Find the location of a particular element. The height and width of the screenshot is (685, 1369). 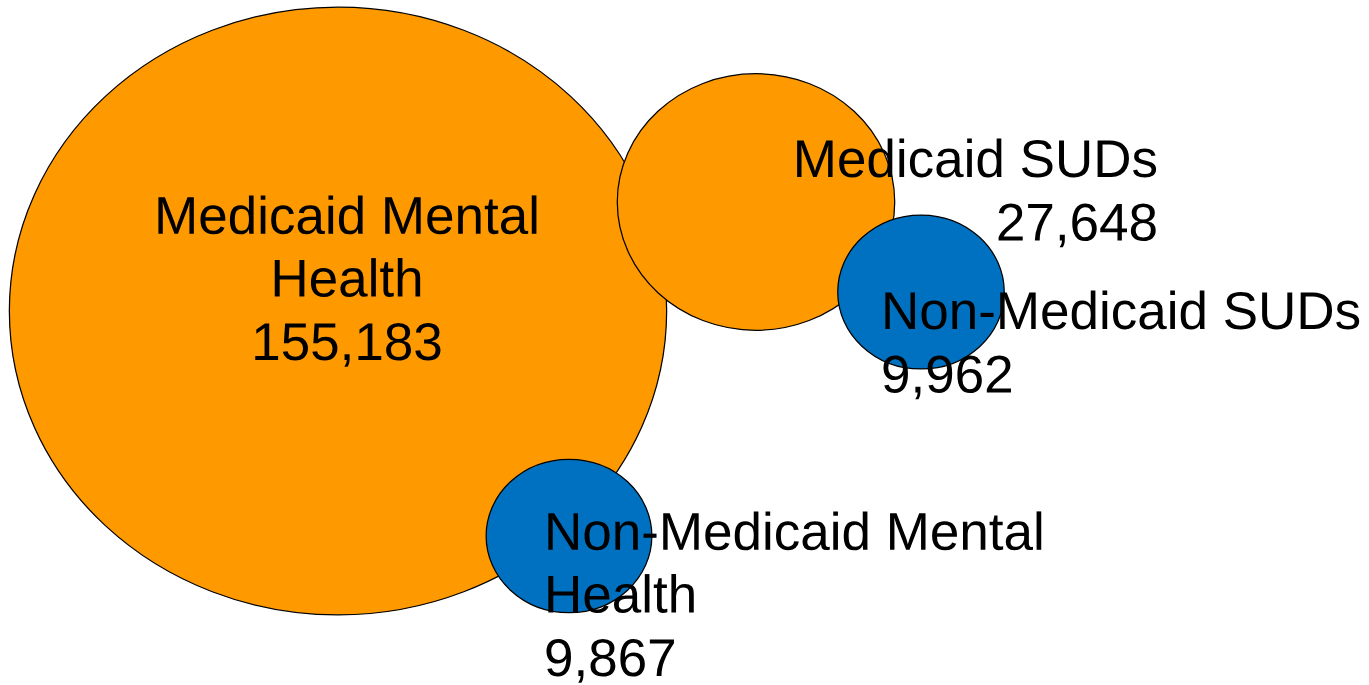

data-label: 155,183 is located at coordinates (348, 344).